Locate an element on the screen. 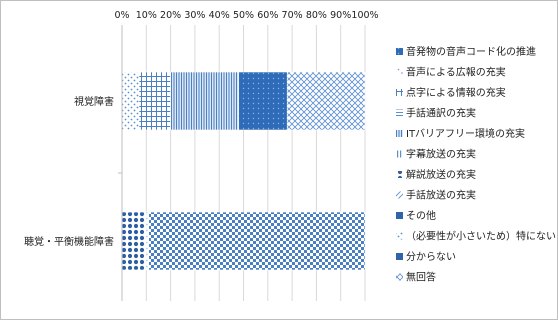 This screenshot has height=321, width=558. legend-label: 手話通訳の充実 is located at coordinates (441, 113).